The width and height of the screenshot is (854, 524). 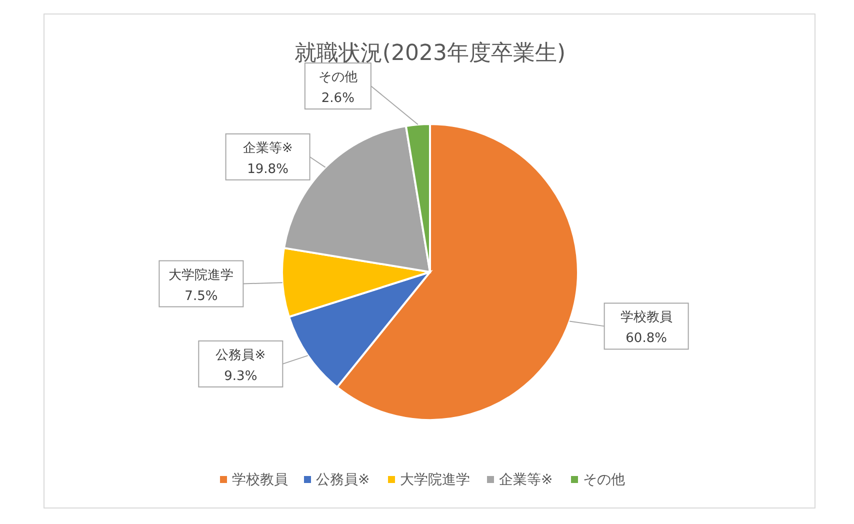 What do you see at coordinates (201, 275) in the screenshot?
I see `slice-label: 大学院進学` at bounding box center [201, 275].